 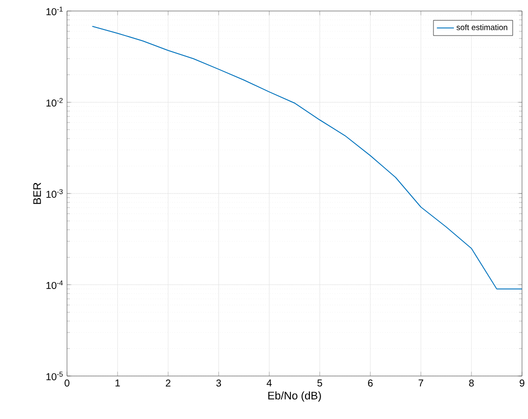 What do you see at coordinates (54, 193) in the screenshot?
I see `y-tick-label: 10$^{-3}$` at bounding box center [54, 193].